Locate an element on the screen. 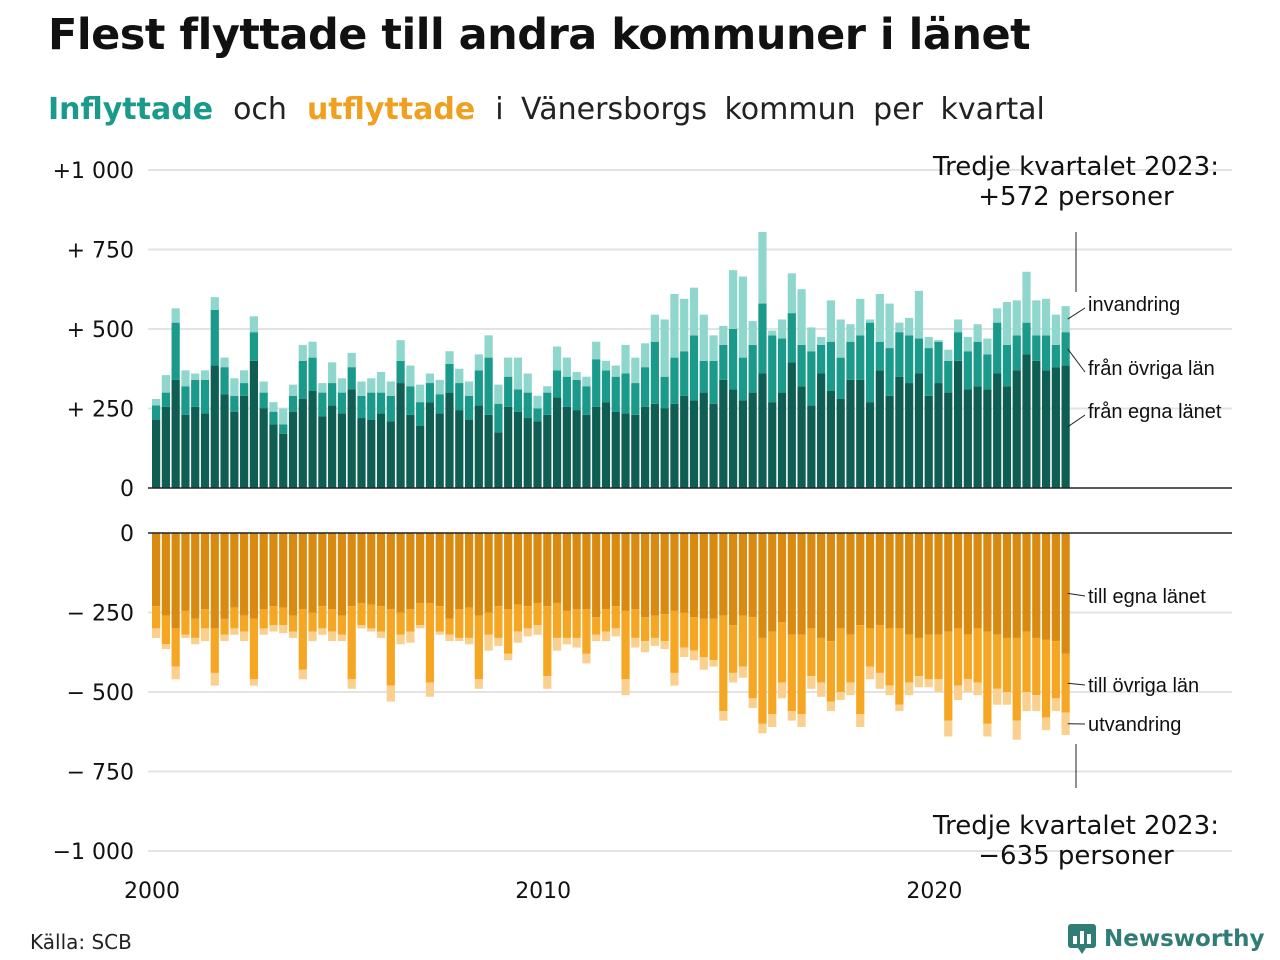 This screenshot has width=1280, height=960. y-tick-label: + 250 is located at coordinates (100, 410).